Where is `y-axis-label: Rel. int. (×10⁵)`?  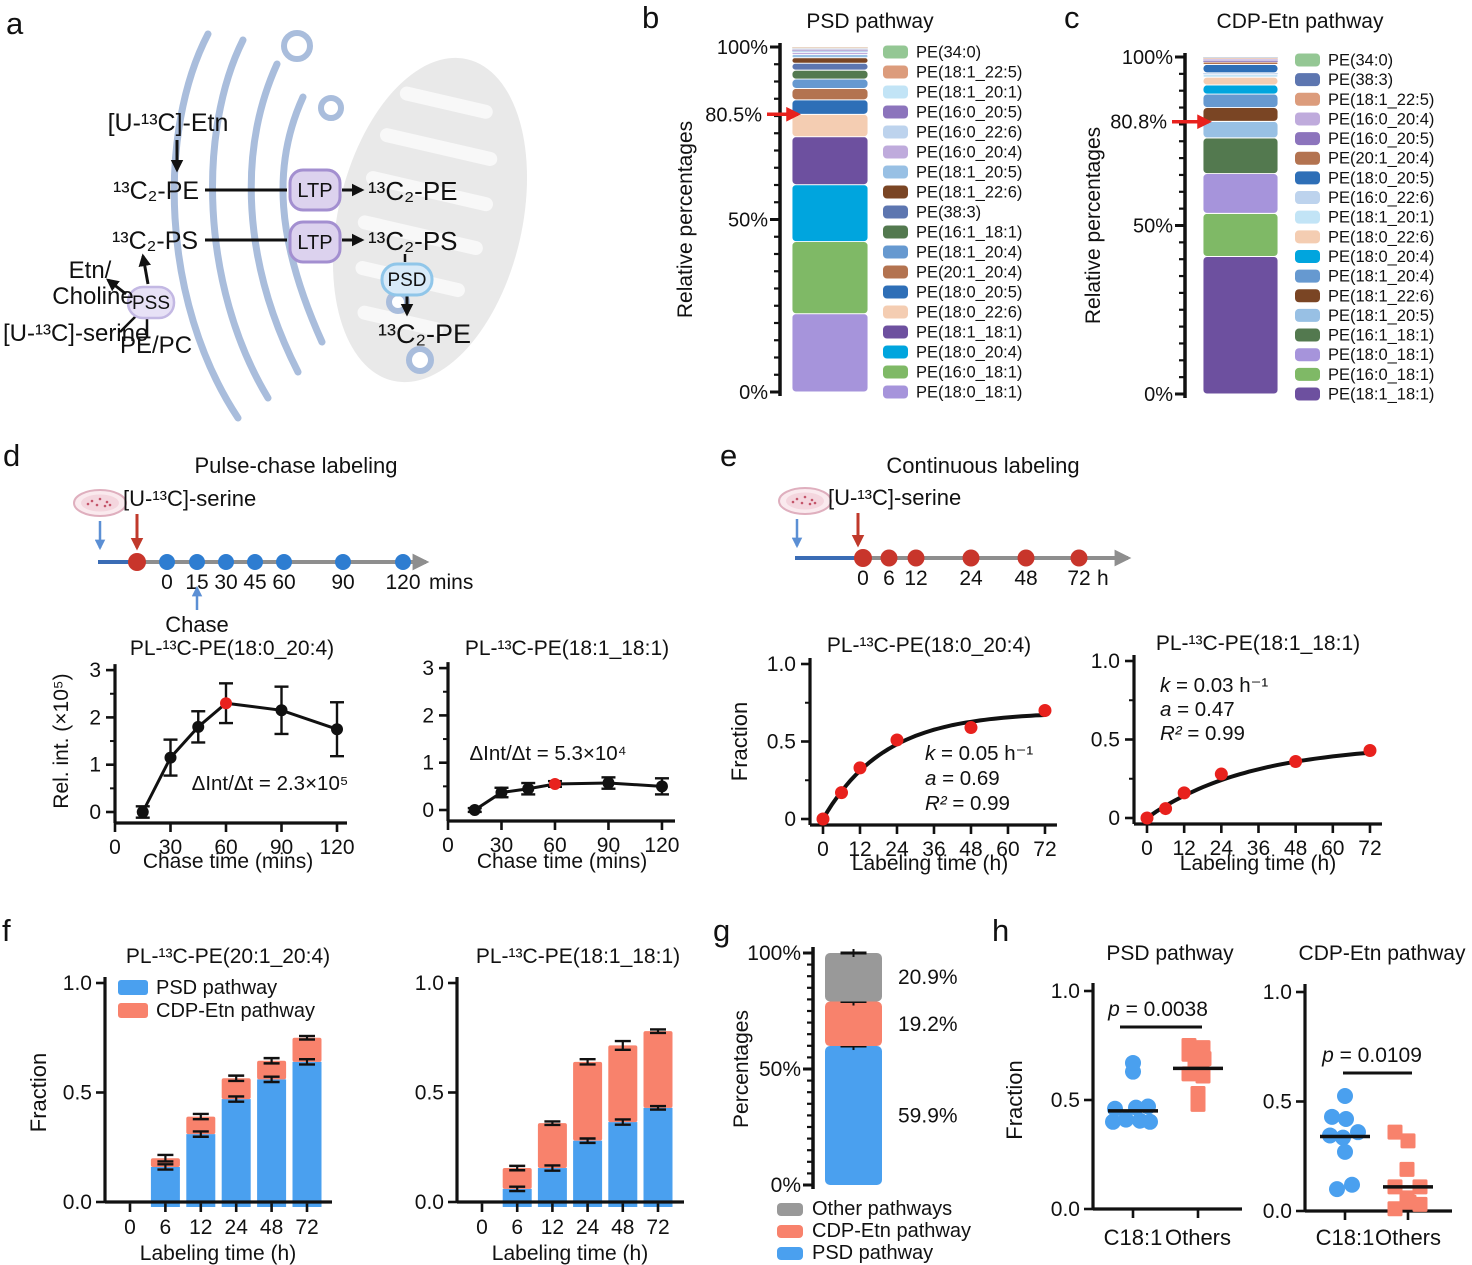 y-axis-label: Rel. int. (×10⁵) is located at coordinates (61, 740).